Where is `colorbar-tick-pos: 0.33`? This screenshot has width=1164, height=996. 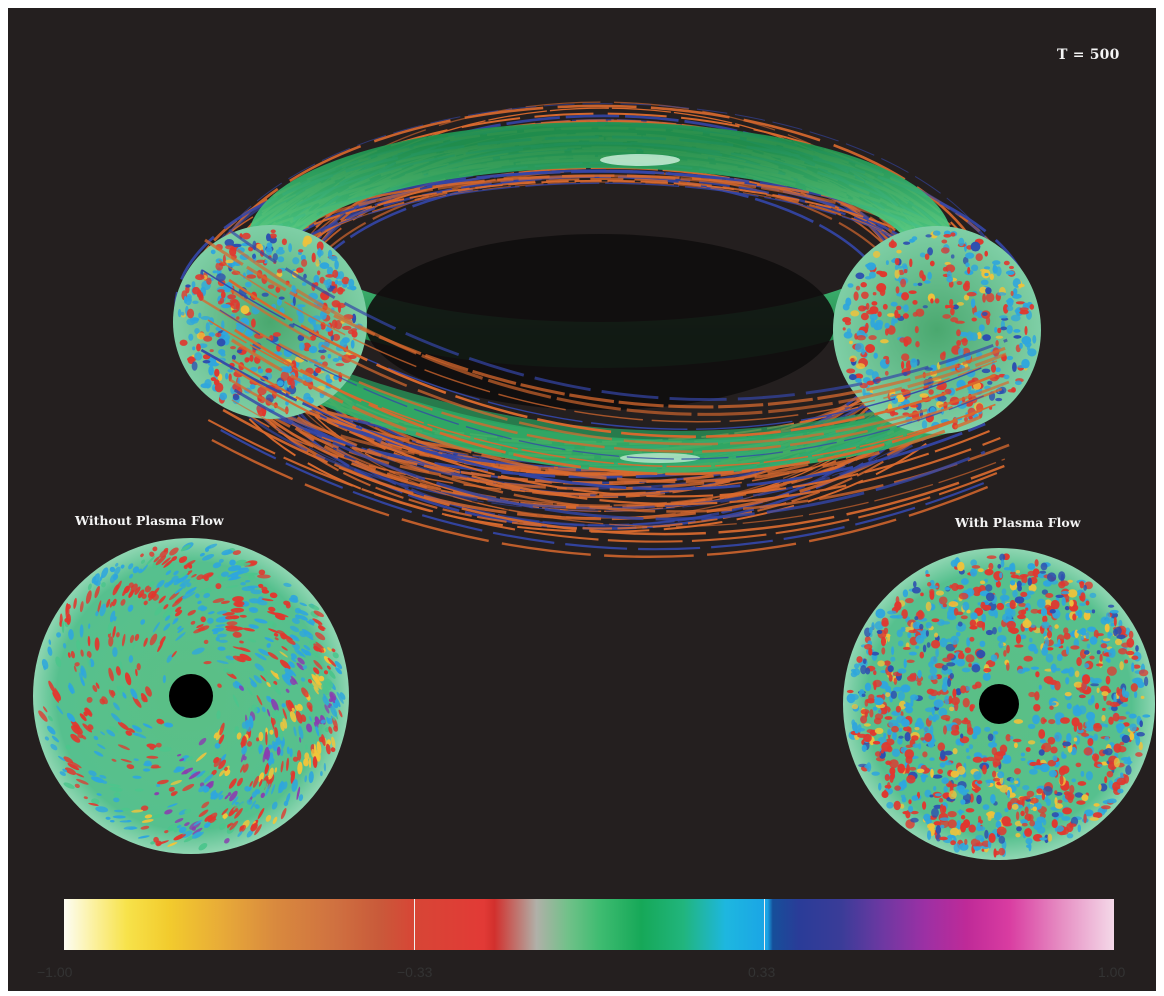 colorbar-tick-pos: 0.33 is located at coordinates (762, 972).